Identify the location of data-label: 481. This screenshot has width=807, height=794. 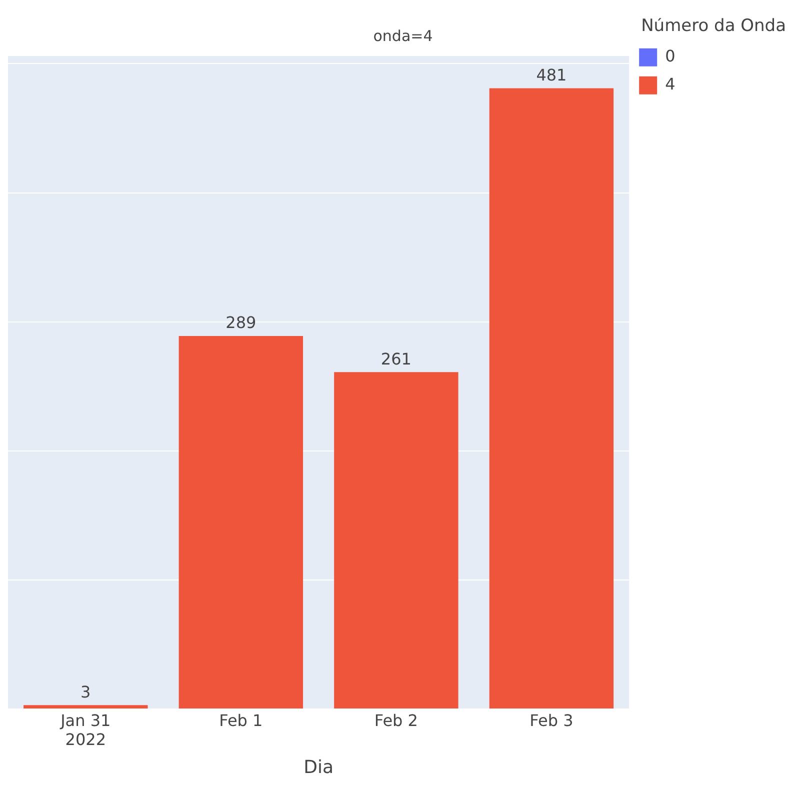
(551, 74).